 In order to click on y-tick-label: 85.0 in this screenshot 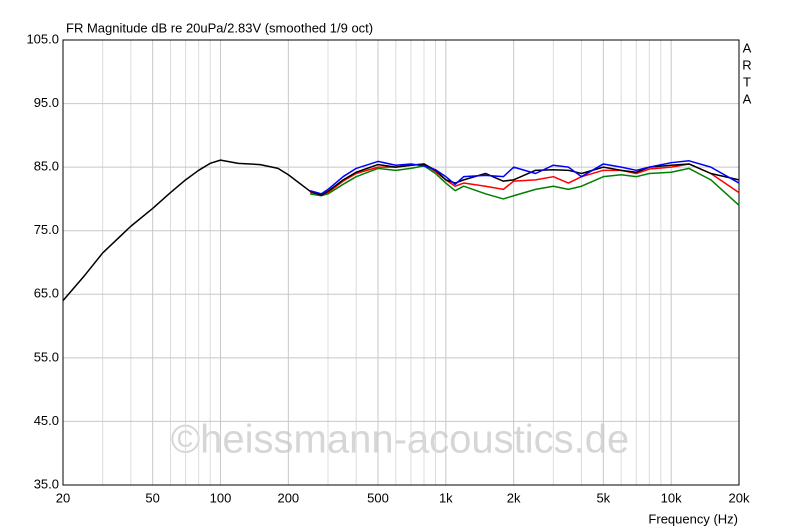, I will do `click(46, 166)`.